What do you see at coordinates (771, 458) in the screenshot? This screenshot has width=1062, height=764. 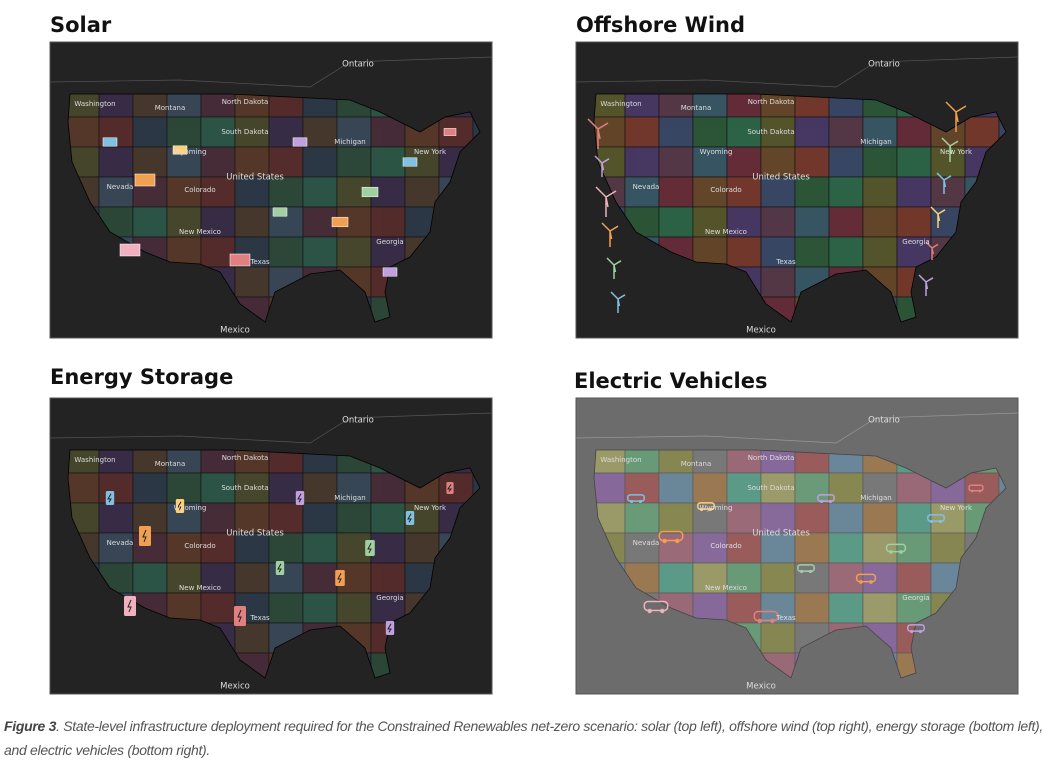 I see `map-label: North Dakota` at bounding box center [771, 458].